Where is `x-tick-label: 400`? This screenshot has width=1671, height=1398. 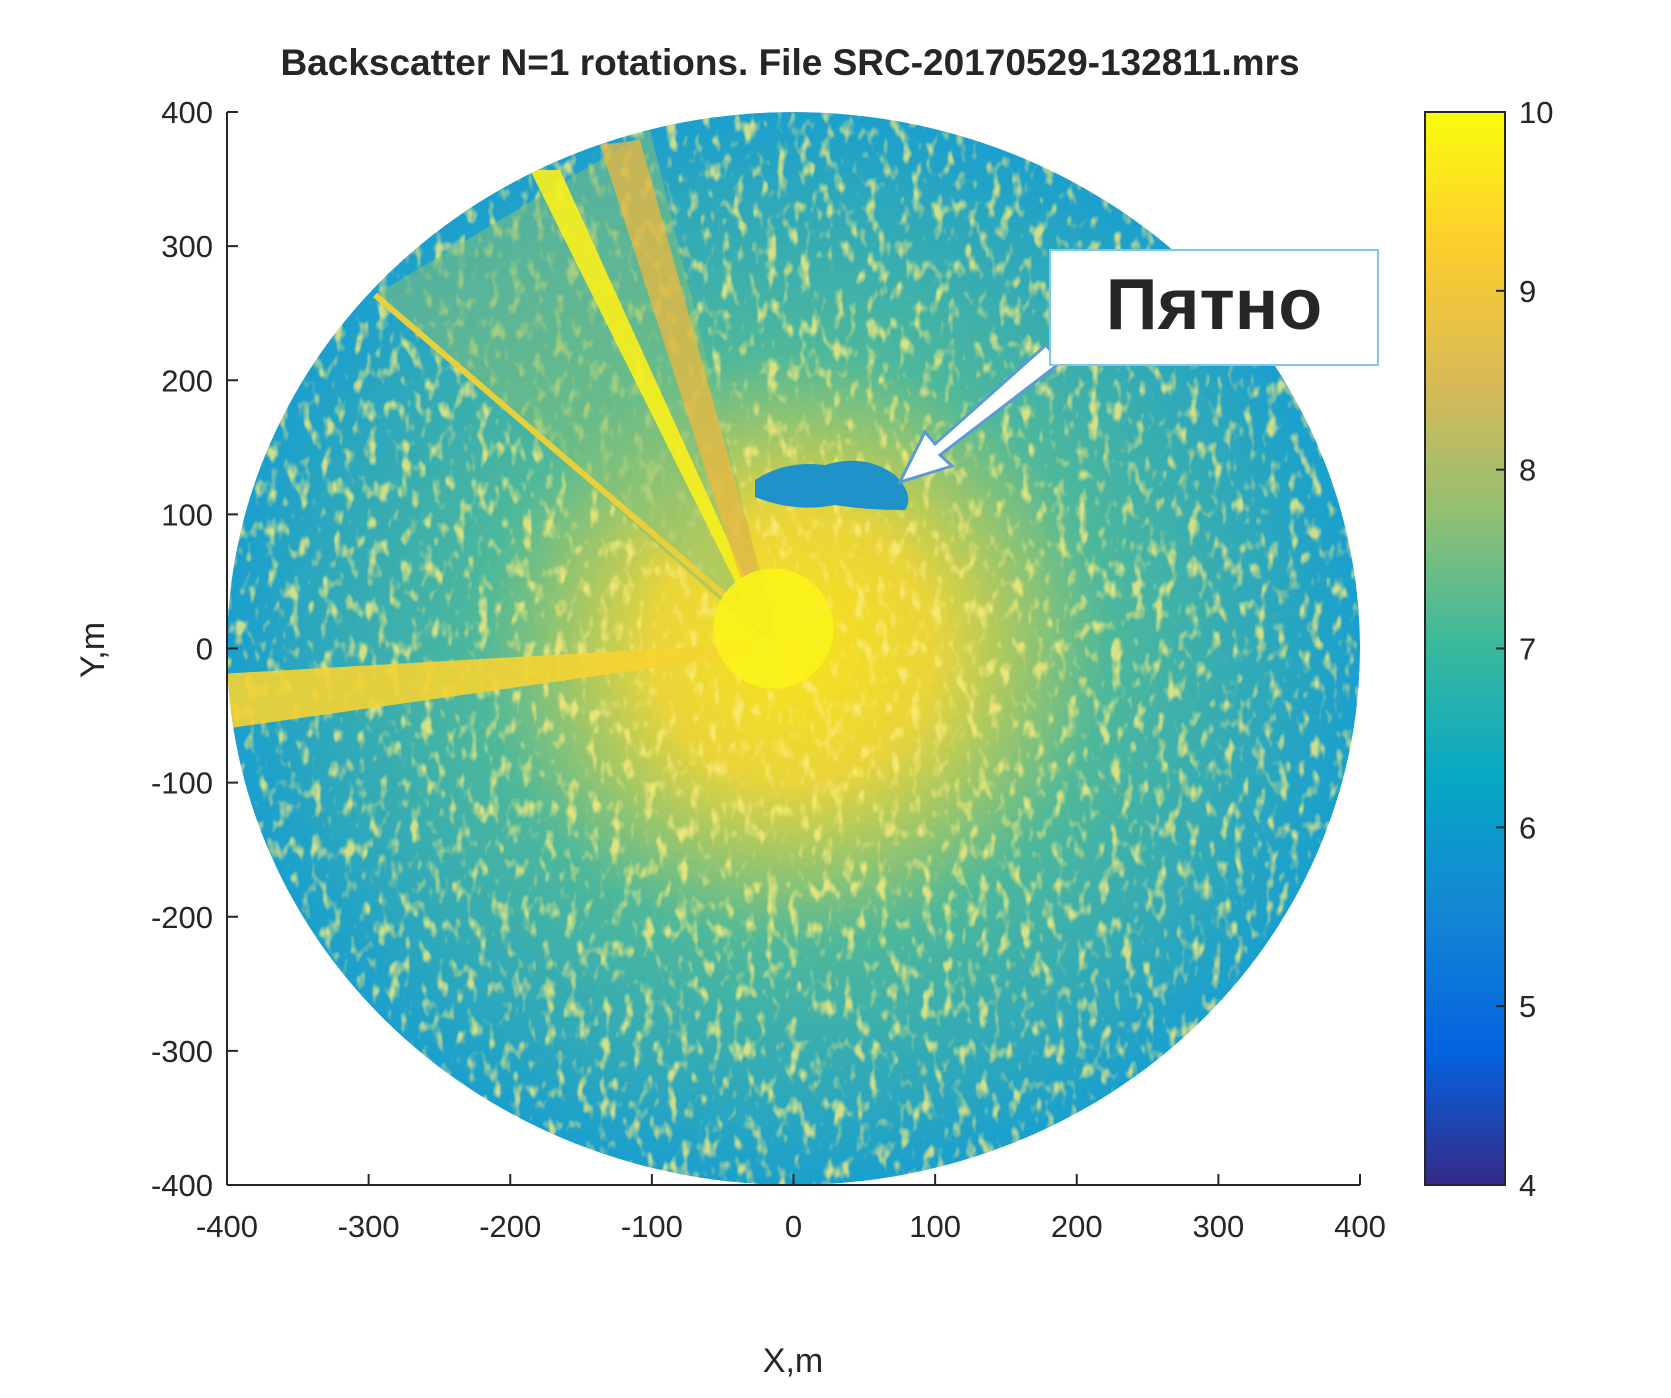
x-tick-label: 400 is located at coordinates (1360, 1226).